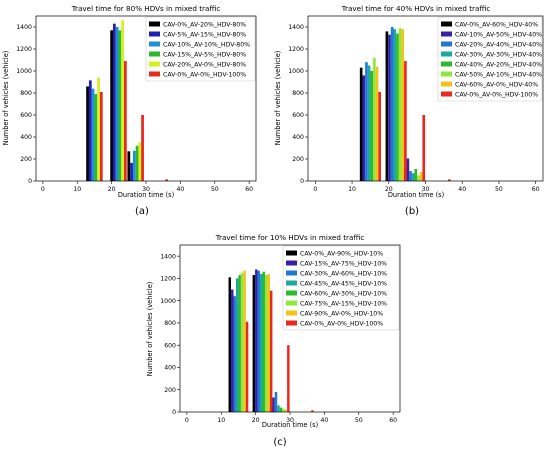  What do you see at coordinates (204, 55) in the screenshot?
I see `legend-label: CAV-15%_AV-5%_HDV-80%` at bounding box center [204, 55].